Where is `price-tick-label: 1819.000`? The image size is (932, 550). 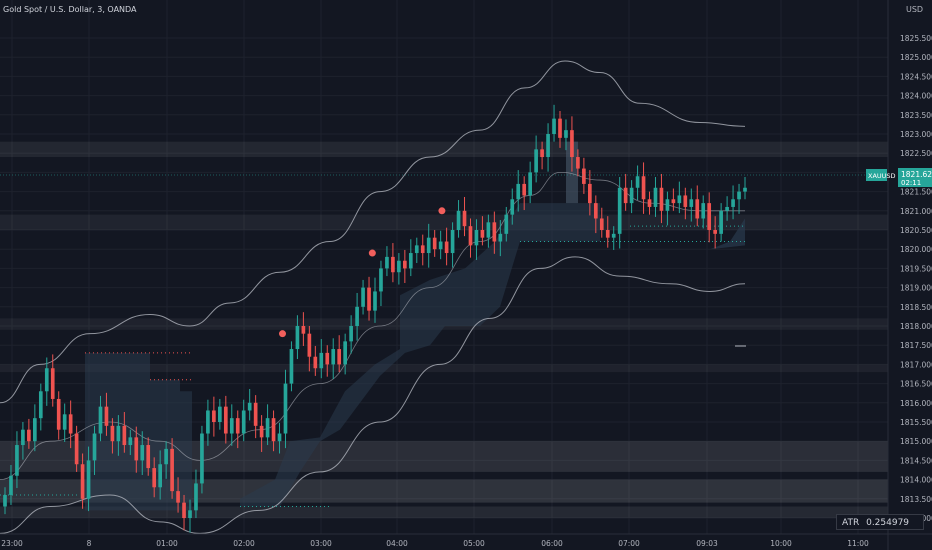
price-tick-label: 1819.000 is located at coordinates (916, 288).